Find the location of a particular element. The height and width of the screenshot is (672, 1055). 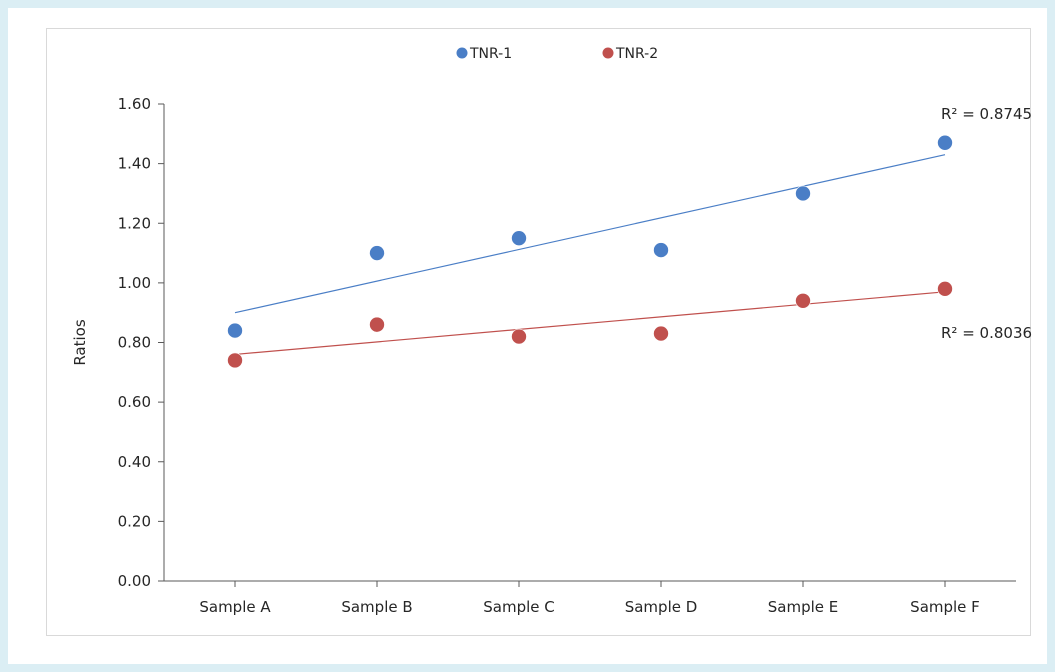

y-axis-label: Ratios is located at coordinates (80, 342).